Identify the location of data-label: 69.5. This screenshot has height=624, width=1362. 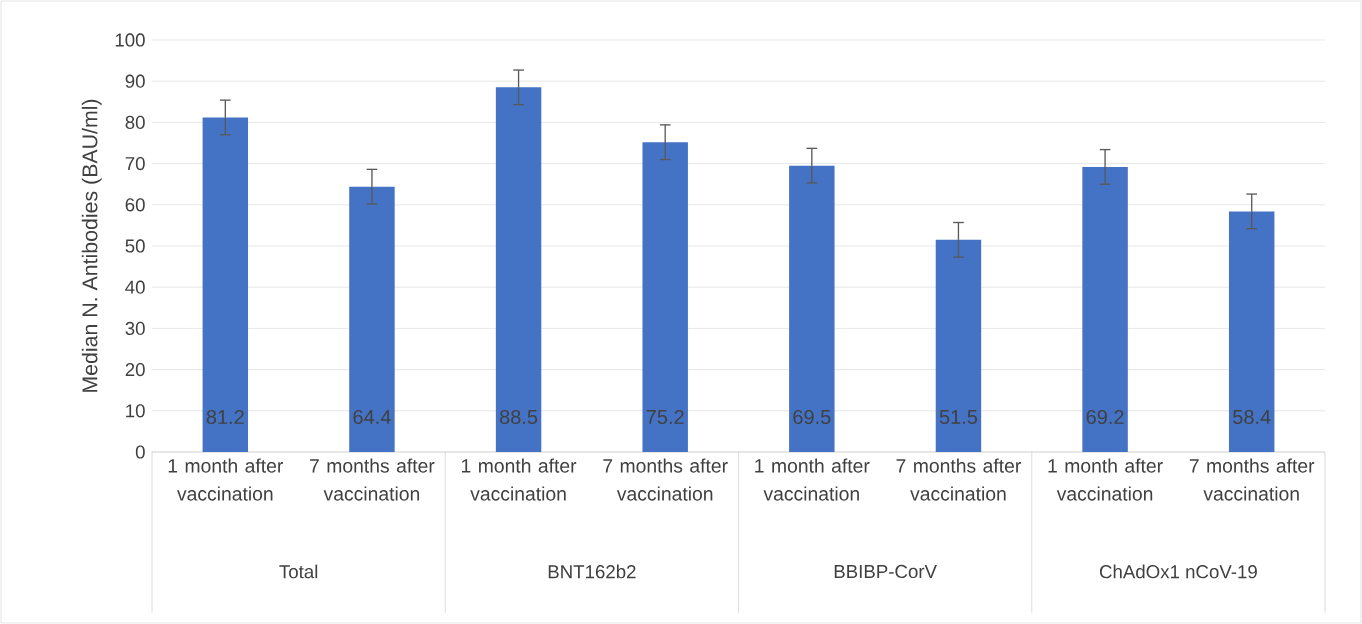
(812, 417).